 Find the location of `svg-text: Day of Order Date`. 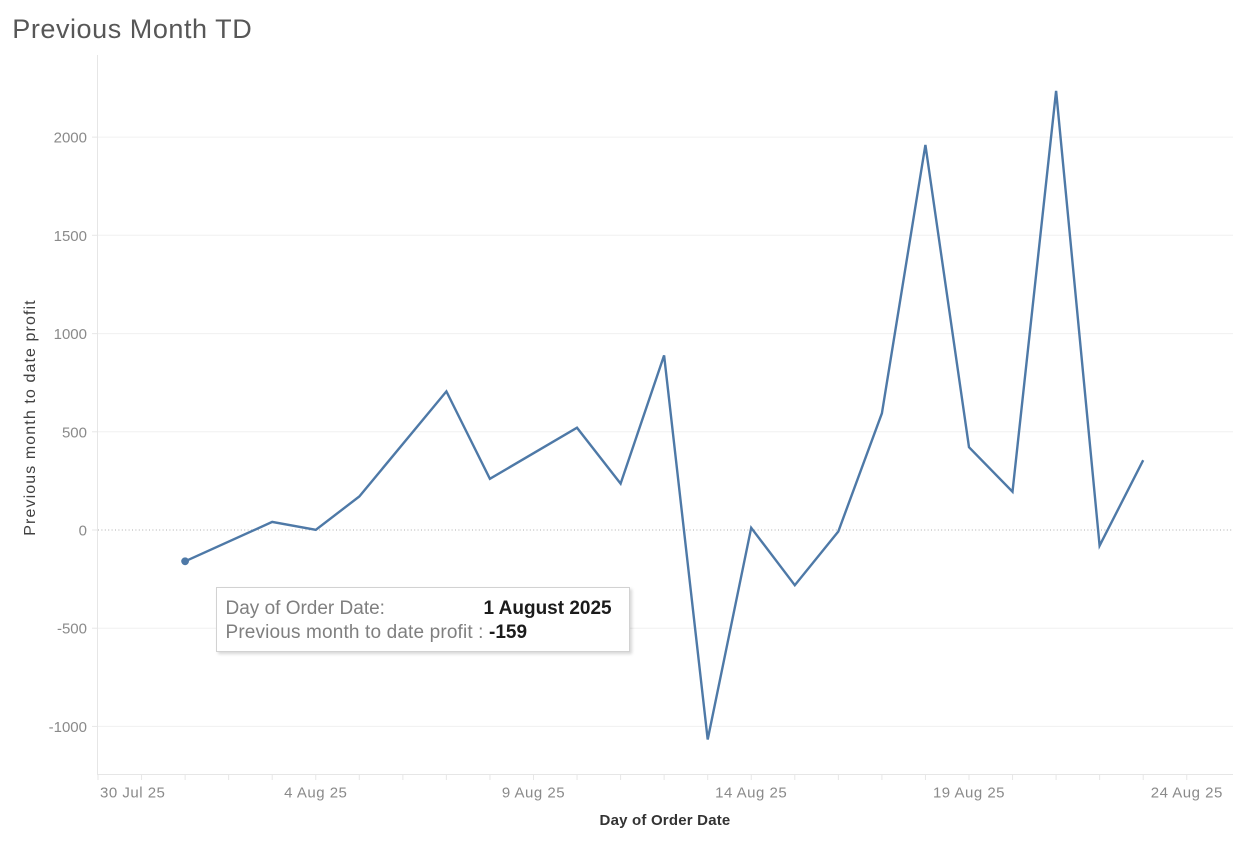

svg-text: Day of Order Date is located at coordinates (665, 820).